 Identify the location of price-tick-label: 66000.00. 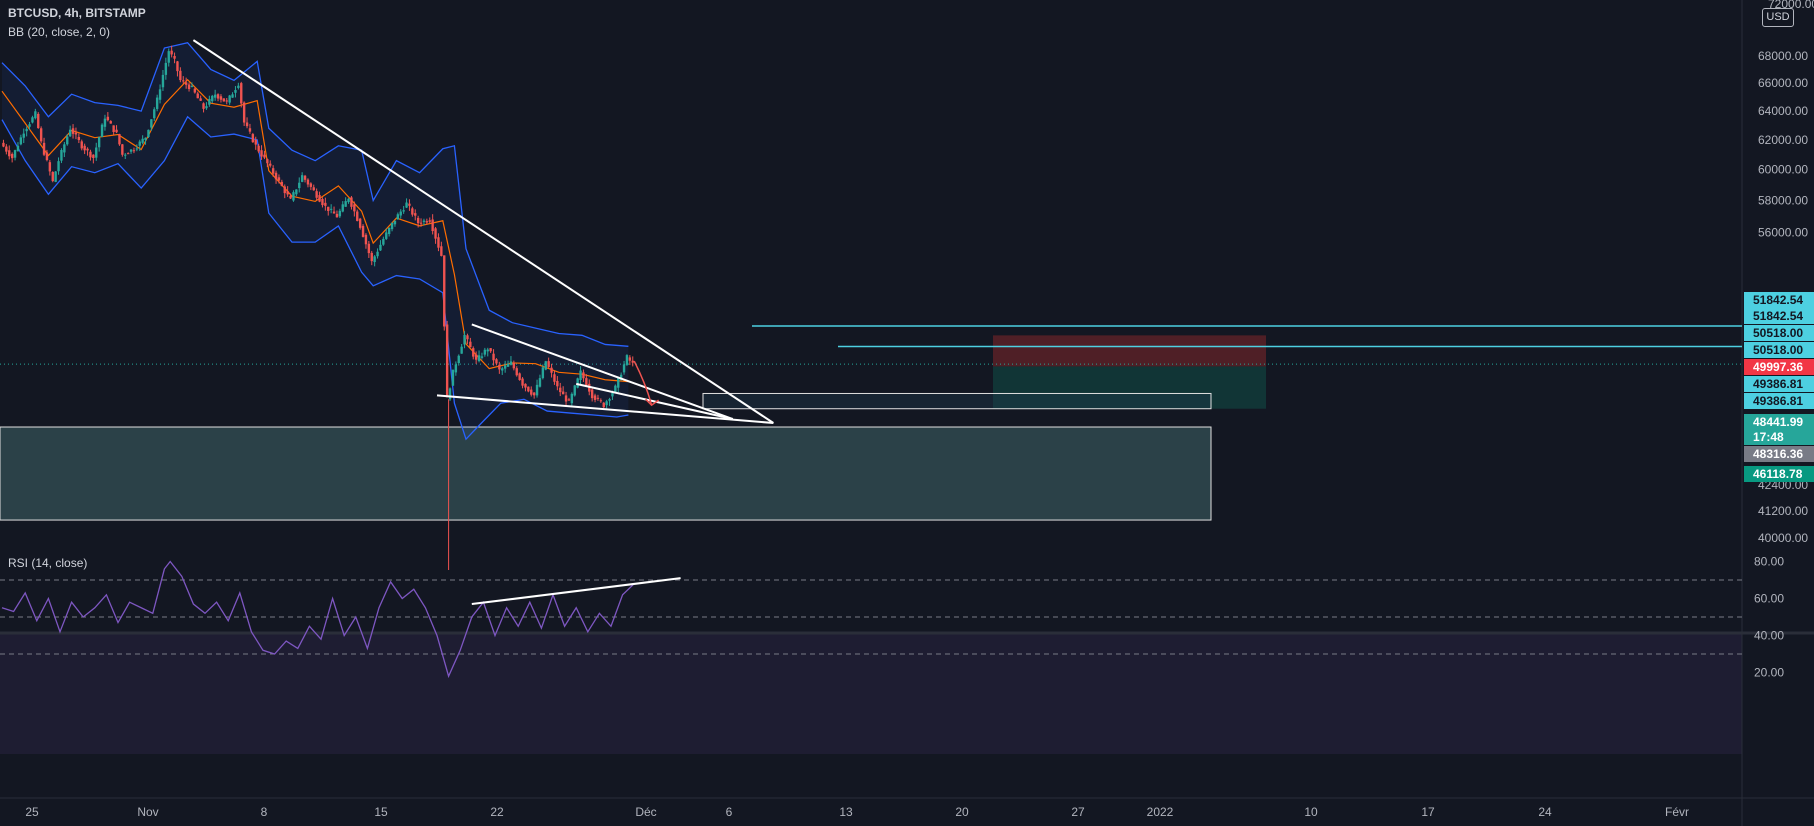
(1783, 83).